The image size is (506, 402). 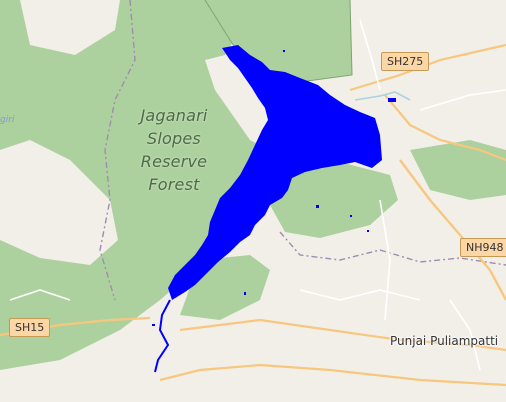 What do you see at coordinates (483, 247) in the screenshot?
I see `road-shield-nh948: NH948` at bounding box center [483, 247].